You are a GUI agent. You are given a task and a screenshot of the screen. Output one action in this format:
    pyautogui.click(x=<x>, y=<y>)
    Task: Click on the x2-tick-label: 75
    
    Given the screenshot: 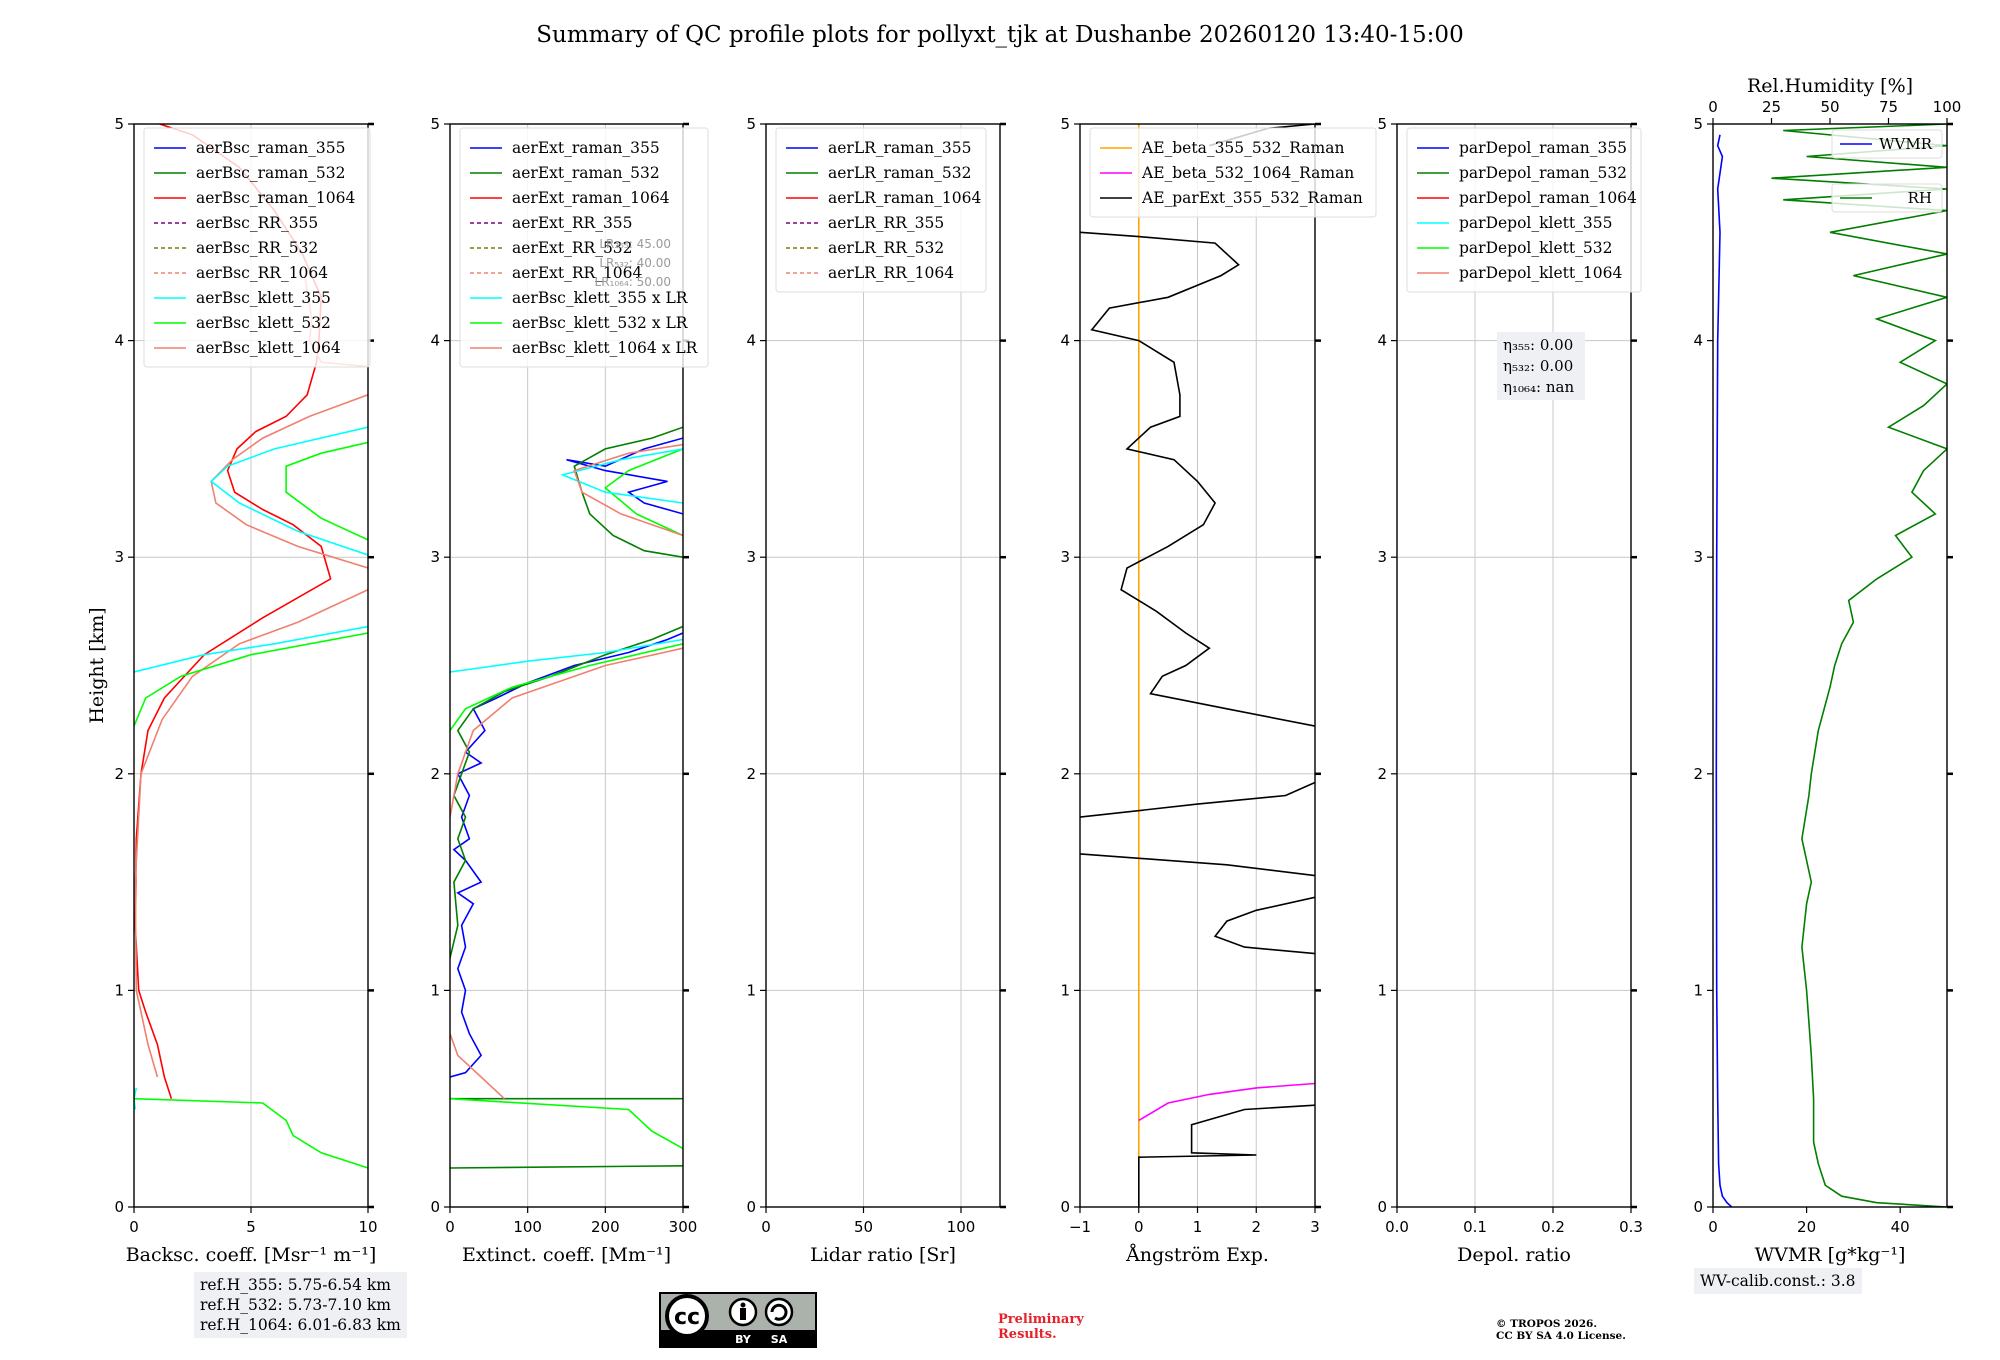 What is the action you would take?
    pyautogui.click(x=1888, y=107)
    